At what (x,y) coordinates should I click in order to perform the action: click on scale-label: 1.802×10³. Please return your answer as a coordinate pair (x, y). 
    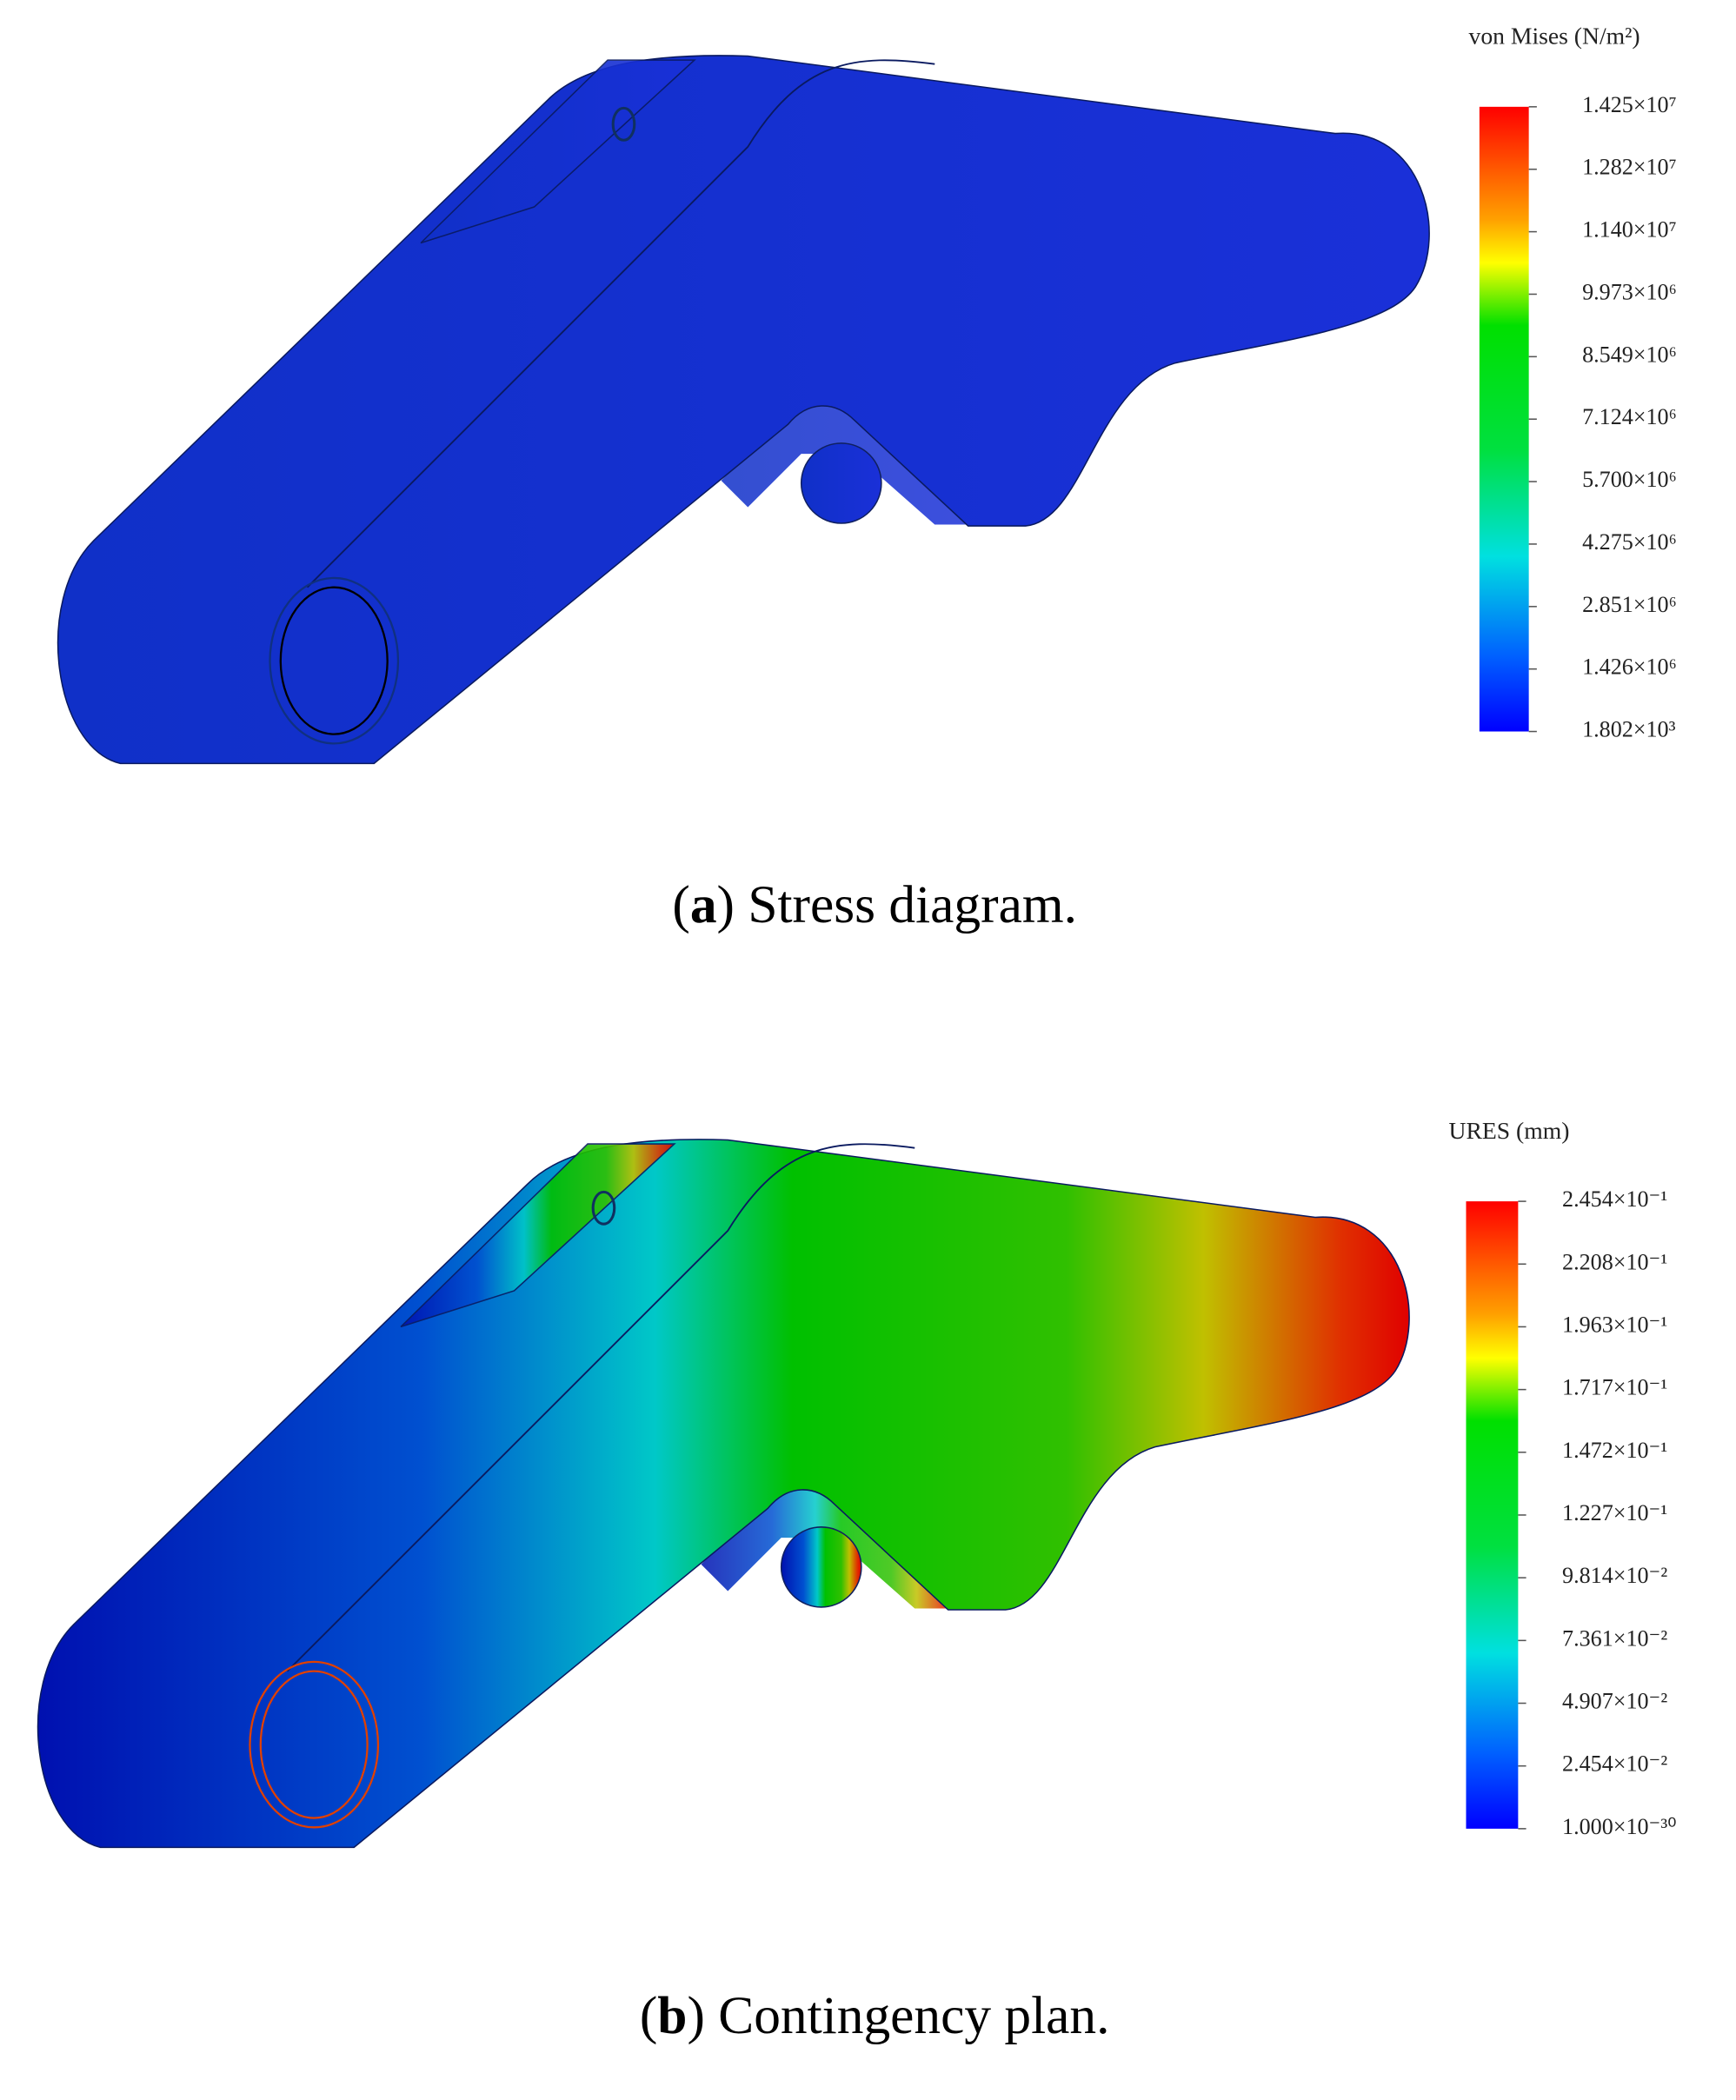
    Looking at the image, I should click on (1629, 729).